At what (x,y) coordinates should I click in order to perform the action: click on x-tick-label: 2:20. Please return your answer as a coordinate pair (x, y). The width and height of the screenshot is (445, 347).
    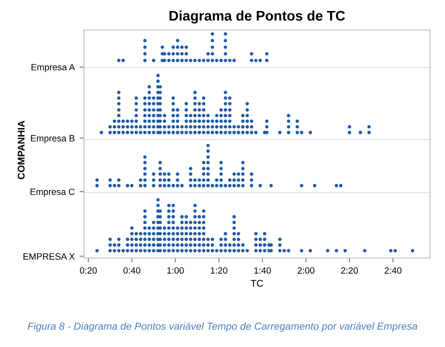
    Looking at the image, I should click on (349, 270).